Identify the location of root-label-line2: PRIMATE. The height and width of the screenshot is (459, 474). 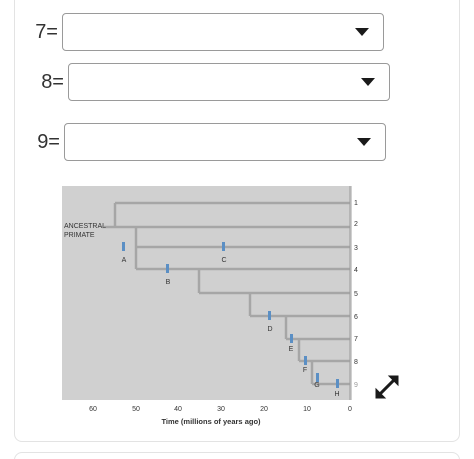
(79, 235).